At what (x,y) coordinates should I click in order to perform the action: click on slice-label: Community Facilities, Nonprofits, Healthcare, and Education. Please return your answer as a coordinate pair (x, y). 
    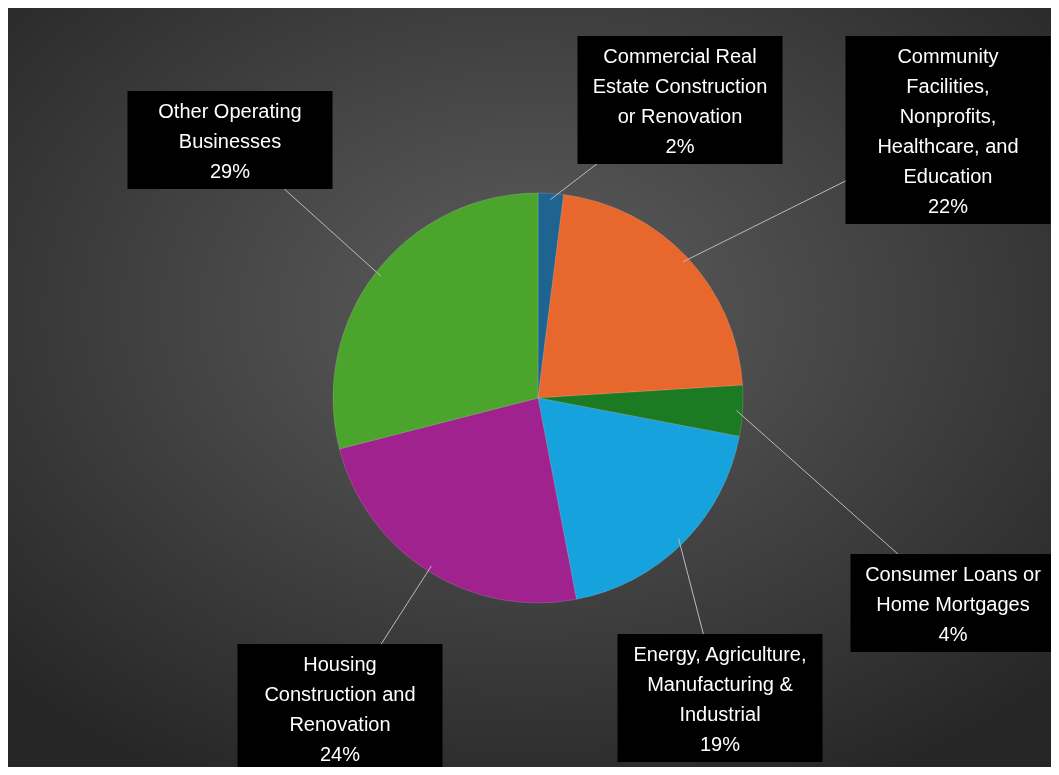
    Looking at the image, I should click on (948, 116).